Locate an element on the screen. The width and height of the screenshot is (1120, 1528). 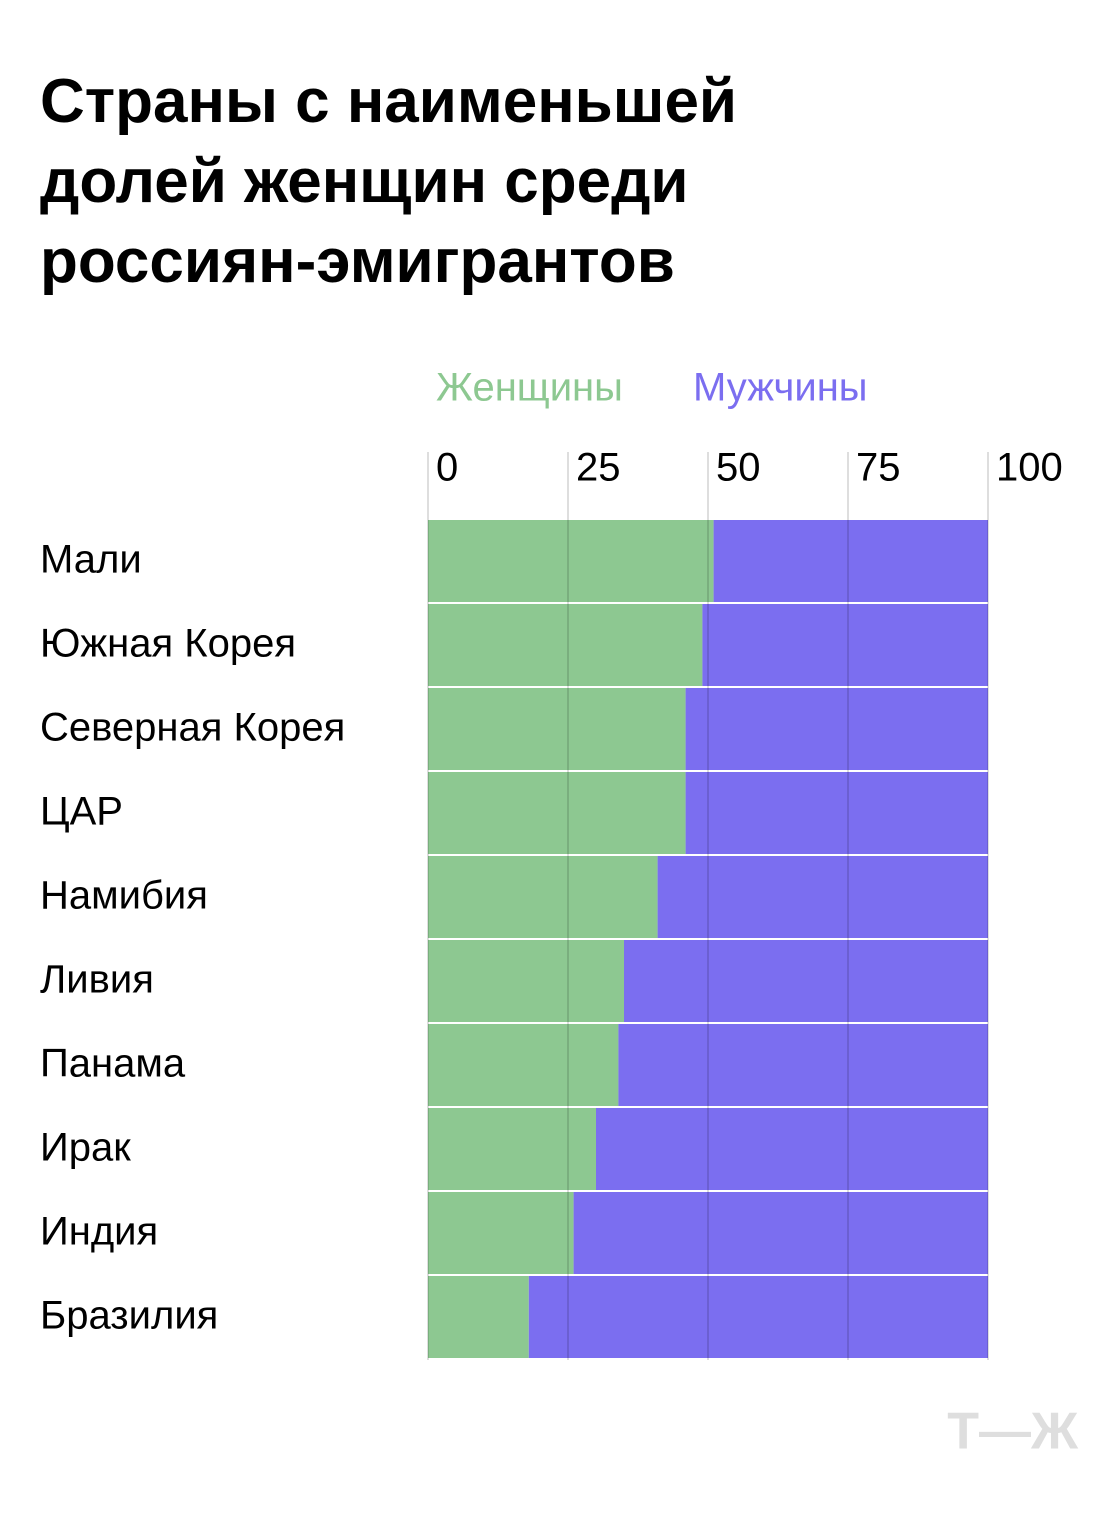
x-tick-label: 100 is located at coordinates (1029, 468).